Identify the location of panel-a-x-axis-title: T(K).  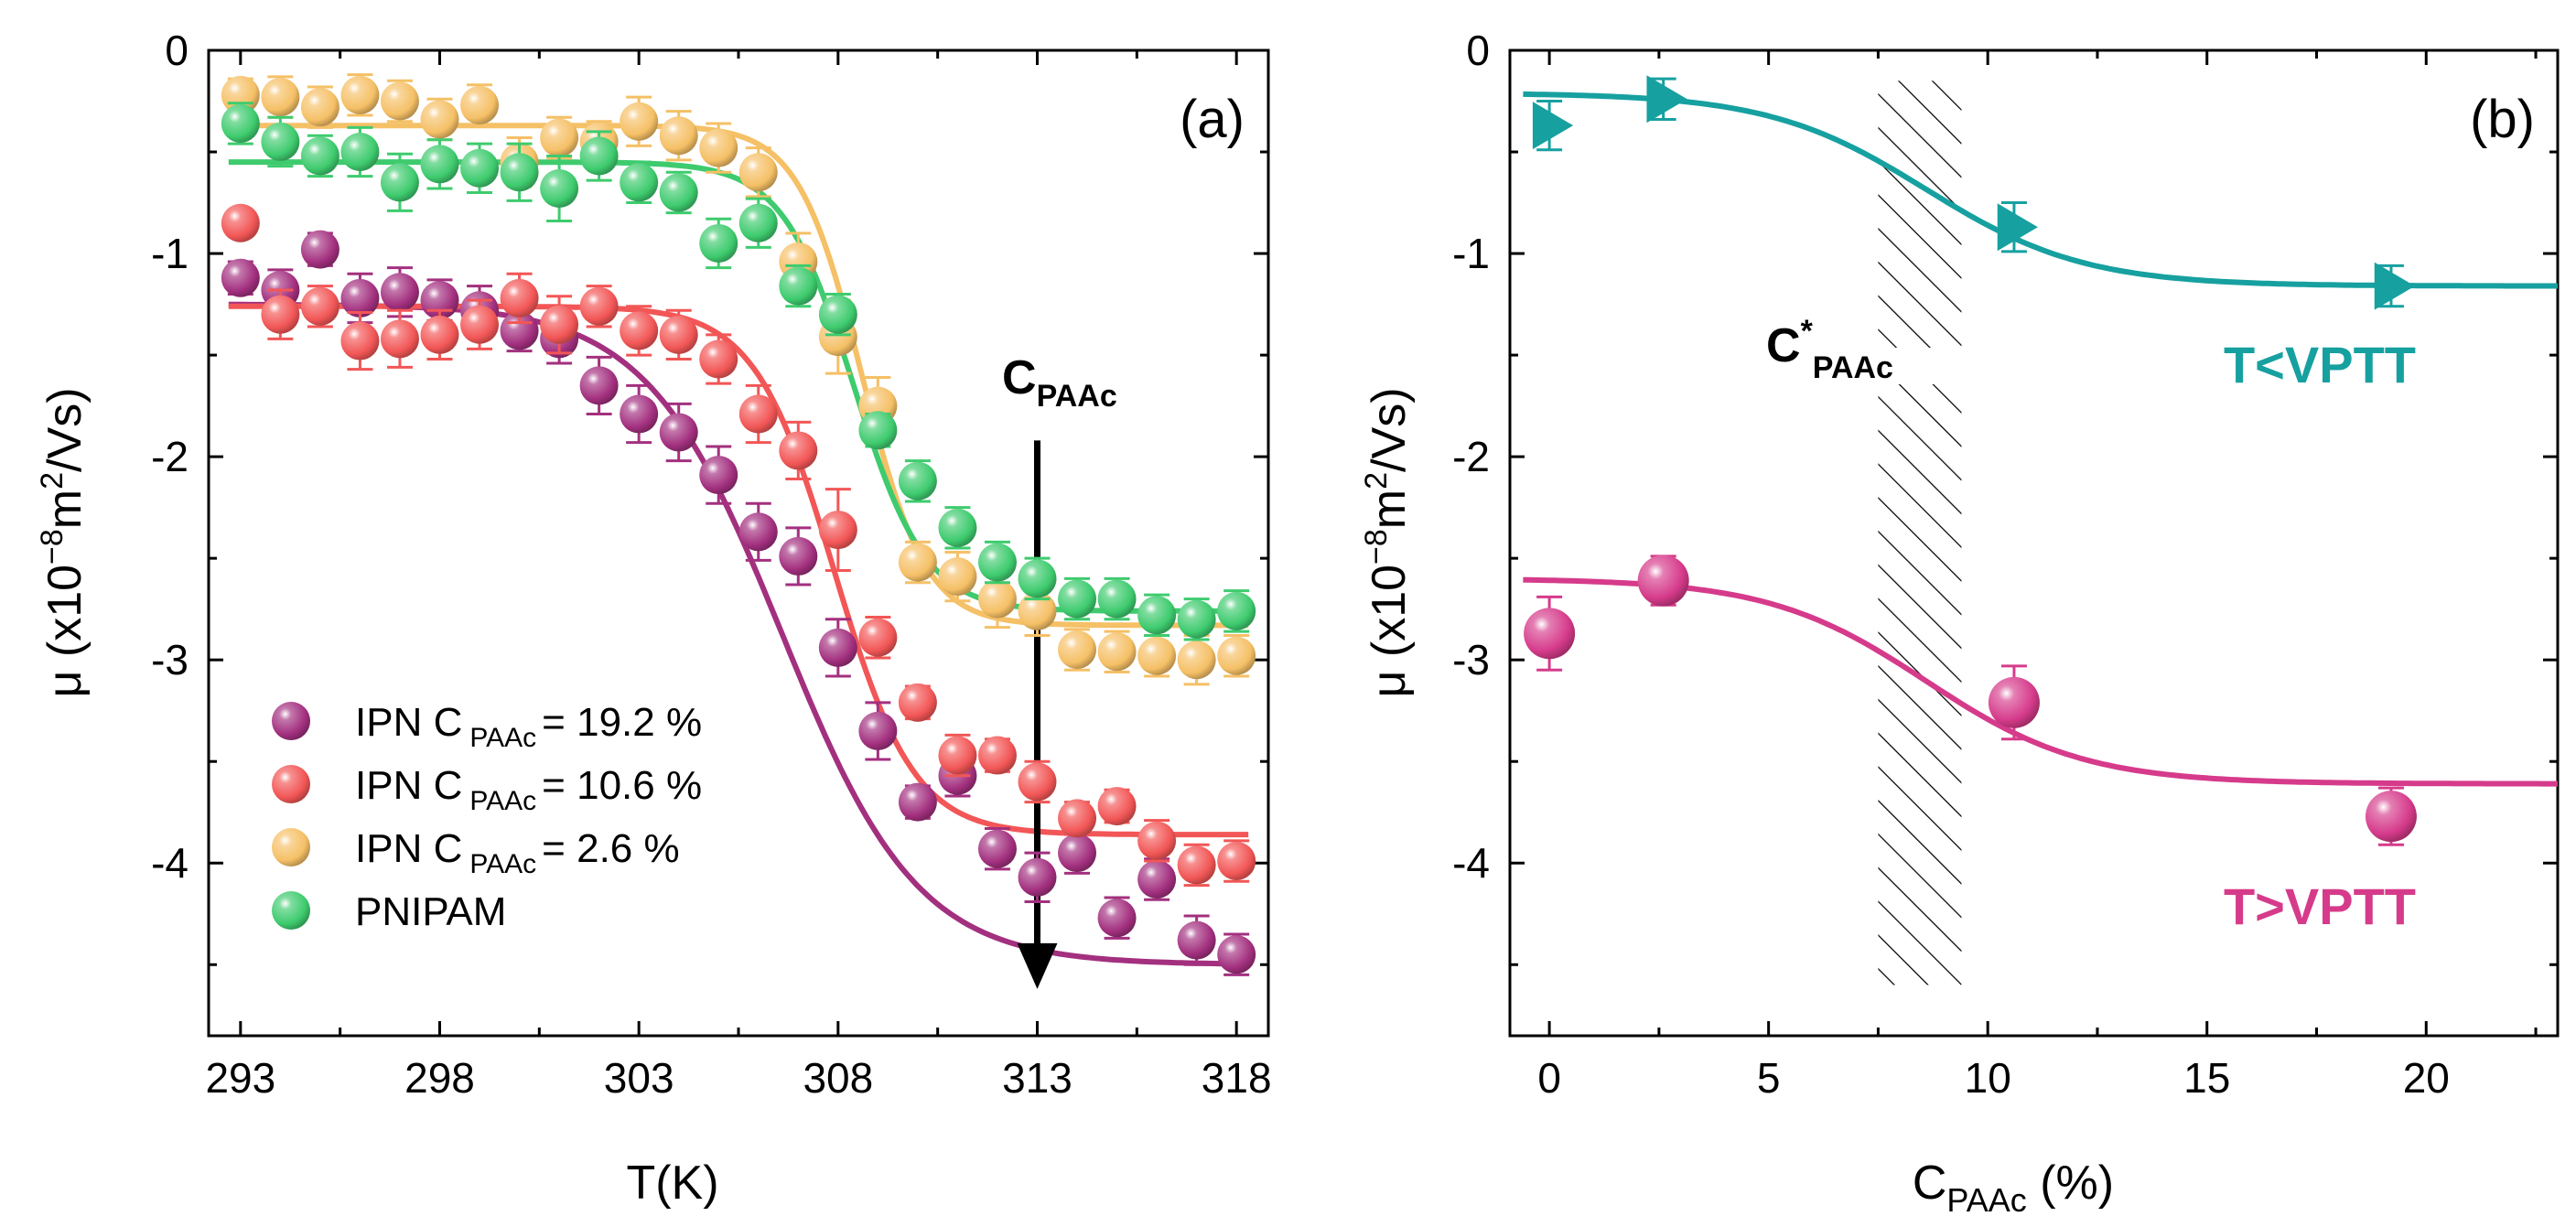
(672, 1184).